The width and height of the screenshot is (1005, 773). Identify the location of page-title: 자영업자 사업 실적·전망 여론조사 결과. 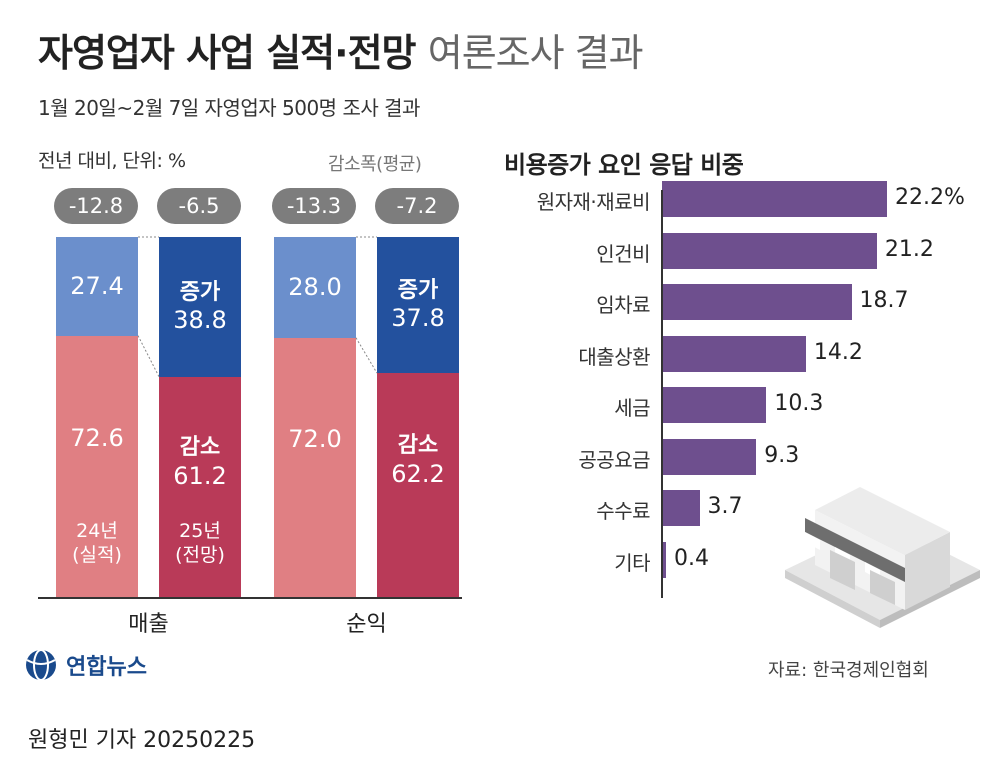
(341, 49).